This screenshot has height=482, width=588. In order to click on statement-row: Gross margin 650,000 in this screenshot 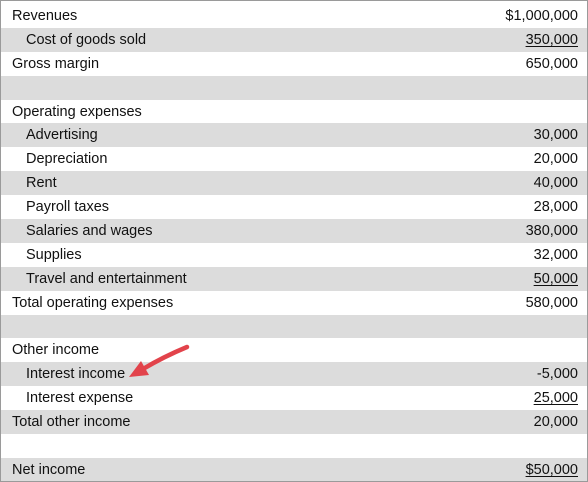, I will do `click(294, 64)`.